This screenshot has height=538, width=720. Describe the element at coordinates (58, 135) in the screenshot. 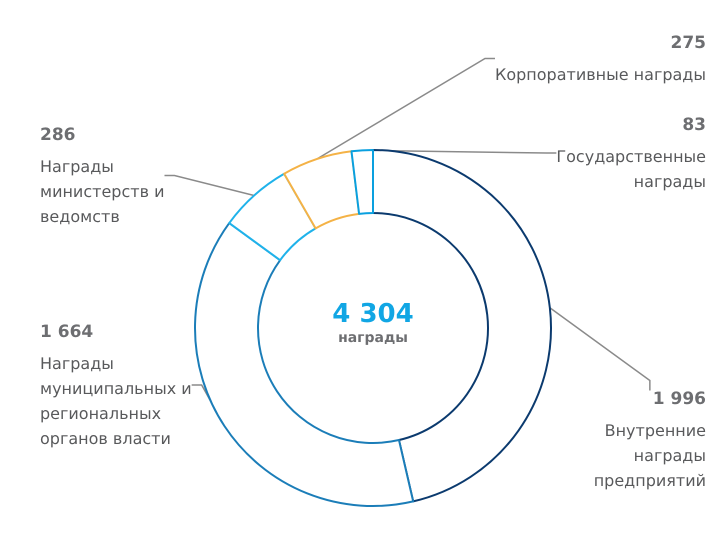

I see `data-label: 286` at that location.